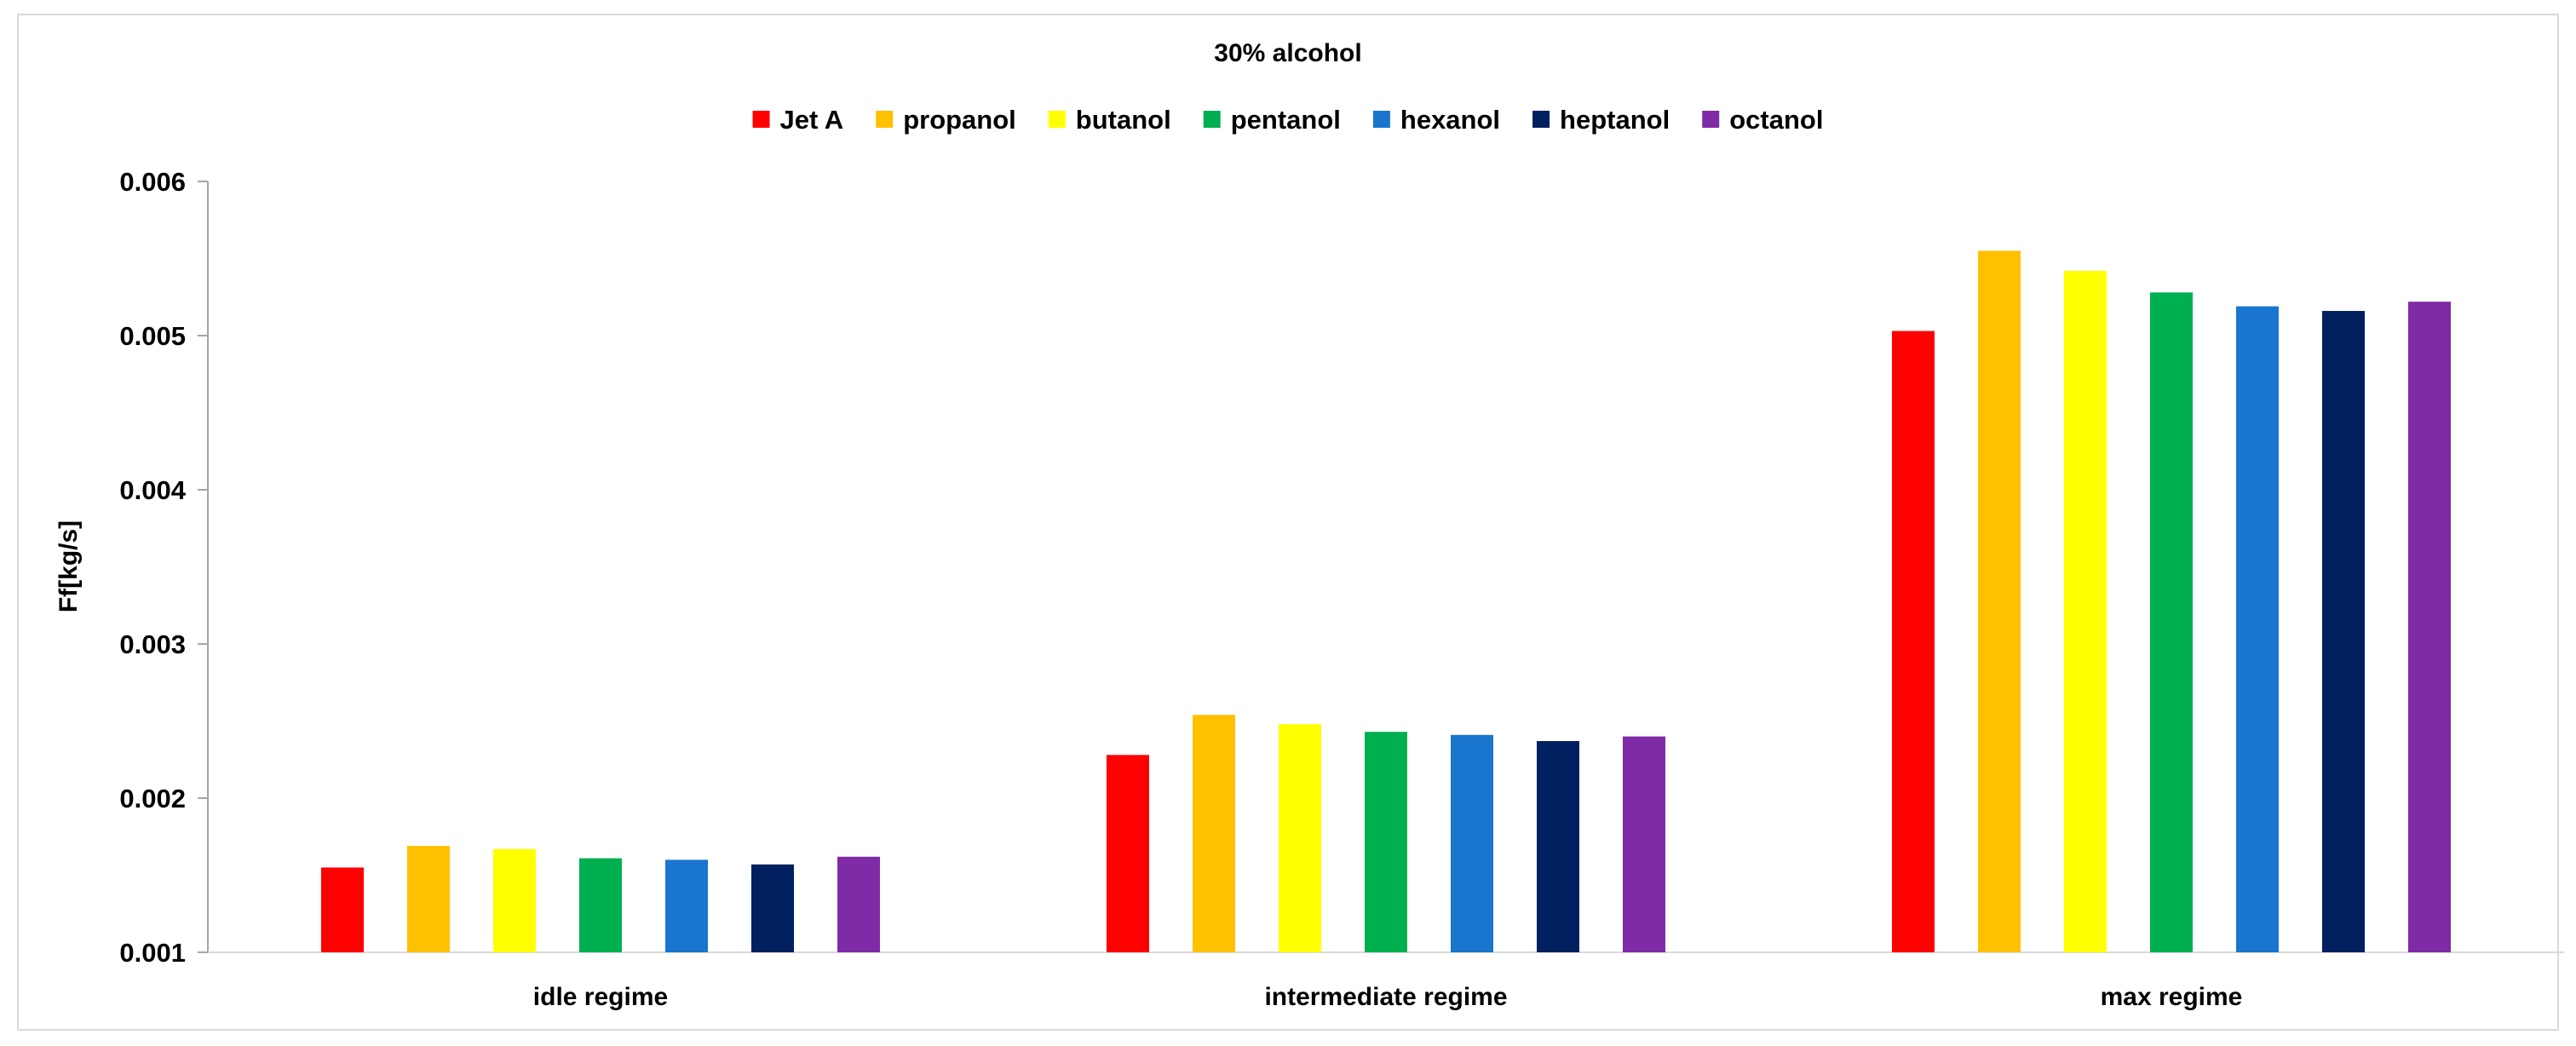 This screenshot has width=2576, height=1046. I want to click on legend-label: pentanol, so click(1286, 120).